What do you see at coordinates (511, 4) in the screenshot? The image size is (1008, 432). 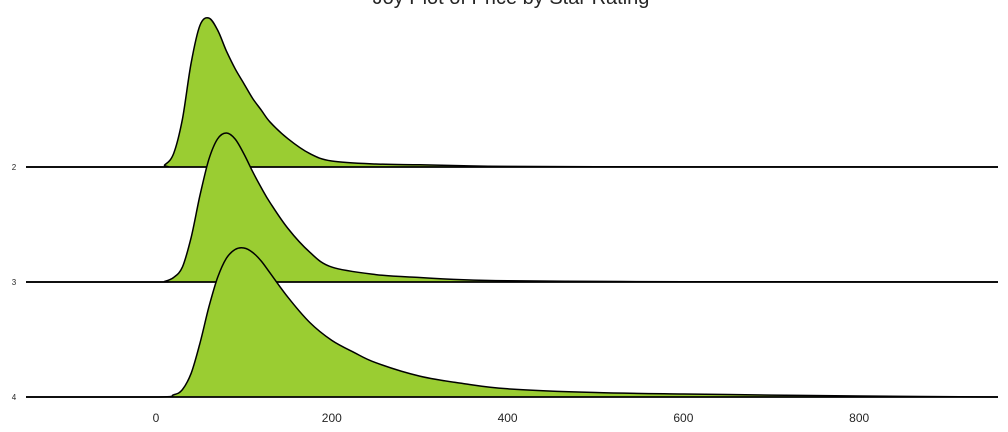 I see `chart-title: Joy Plot of Price by Star Rating` at bounding box center [511, 4].